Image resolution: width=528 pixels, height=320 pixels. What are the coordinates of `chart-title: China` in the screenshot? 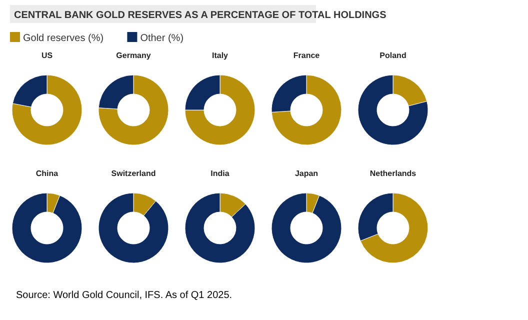 It's located at (47, 173).